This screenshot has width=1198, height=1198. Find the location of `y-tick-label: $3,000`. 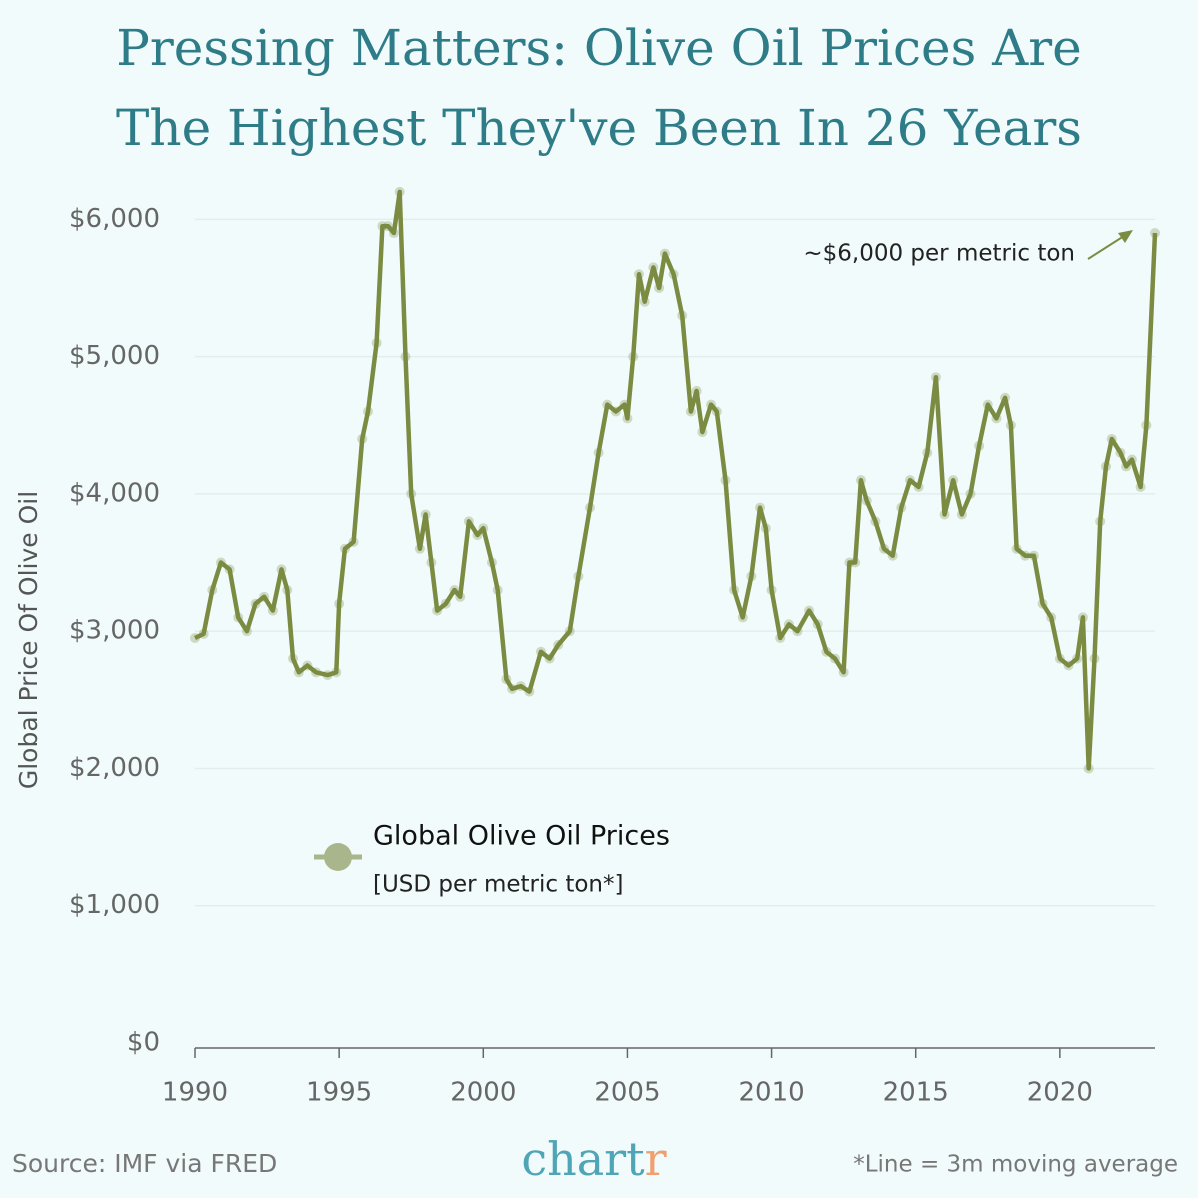

y-tick-label: $3,000 is located at coordinates (114, 631).